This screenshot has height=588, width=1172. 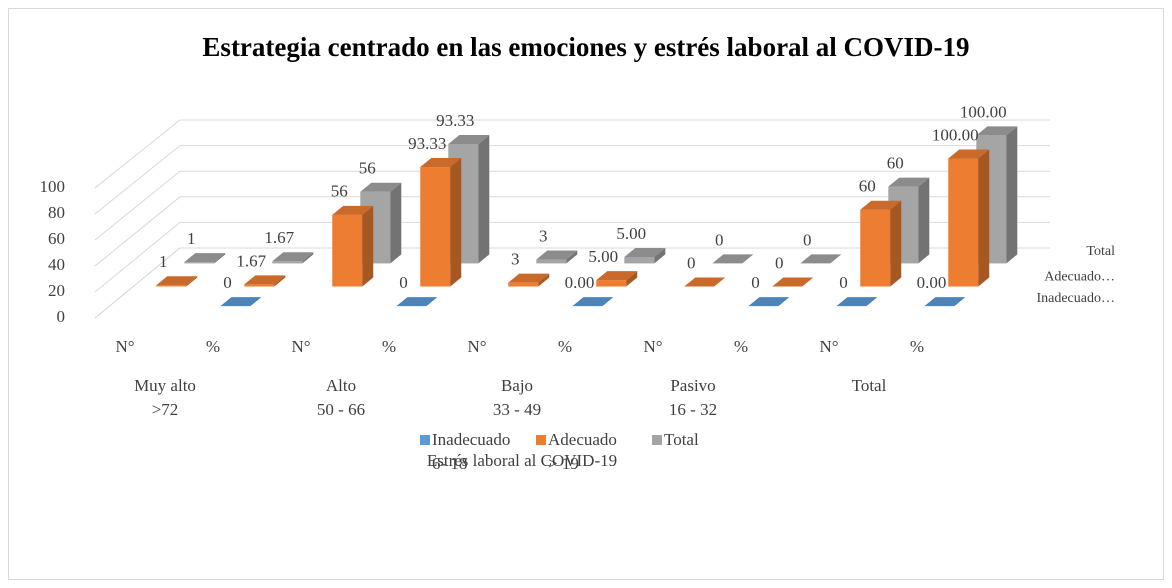 I want to click on y-tick-label: 0, so click(x=61, y=316).